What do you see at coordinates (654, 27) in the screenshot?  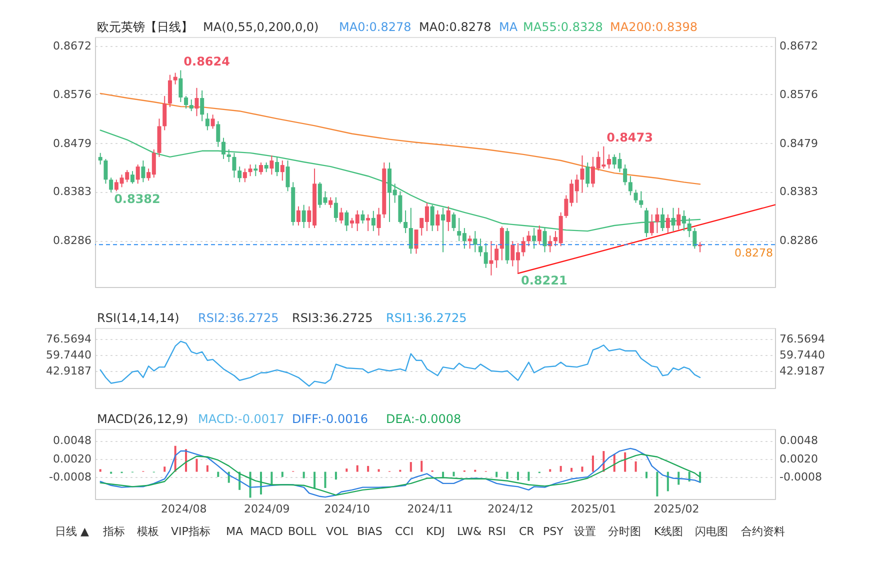 I see `text: MA200:0.8398` at bounding box center [654, 27].